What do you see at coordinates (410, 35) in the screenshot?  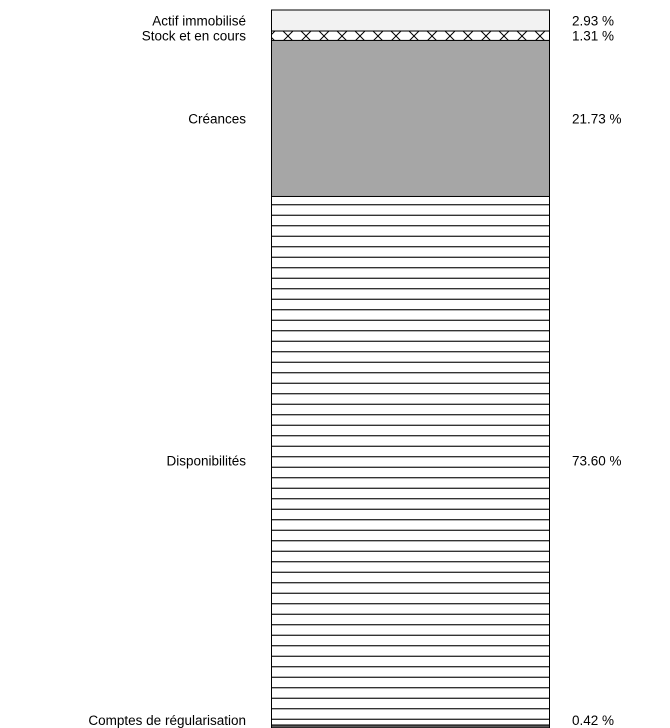 I see `bar-segment-stock-et-en-cours` at bounding box center [410, 35].